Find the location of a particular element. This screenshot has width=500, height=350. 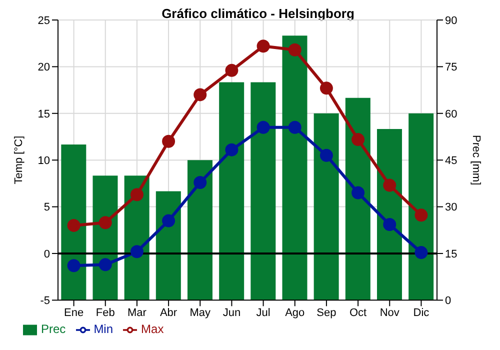

legend-label: Min is located at coordinates (104, 329).